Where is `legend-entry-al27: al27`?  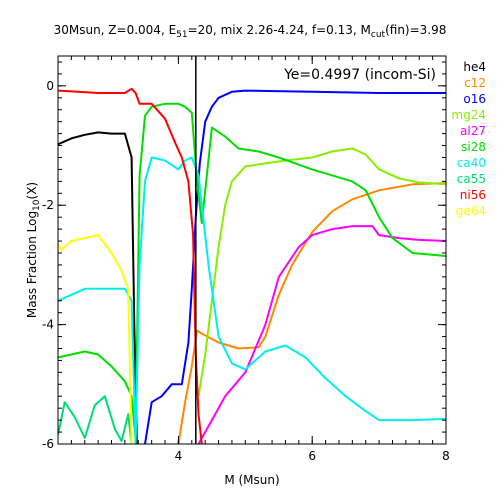
legend-entry-al27: al27 is located at coordinates (473, 131).